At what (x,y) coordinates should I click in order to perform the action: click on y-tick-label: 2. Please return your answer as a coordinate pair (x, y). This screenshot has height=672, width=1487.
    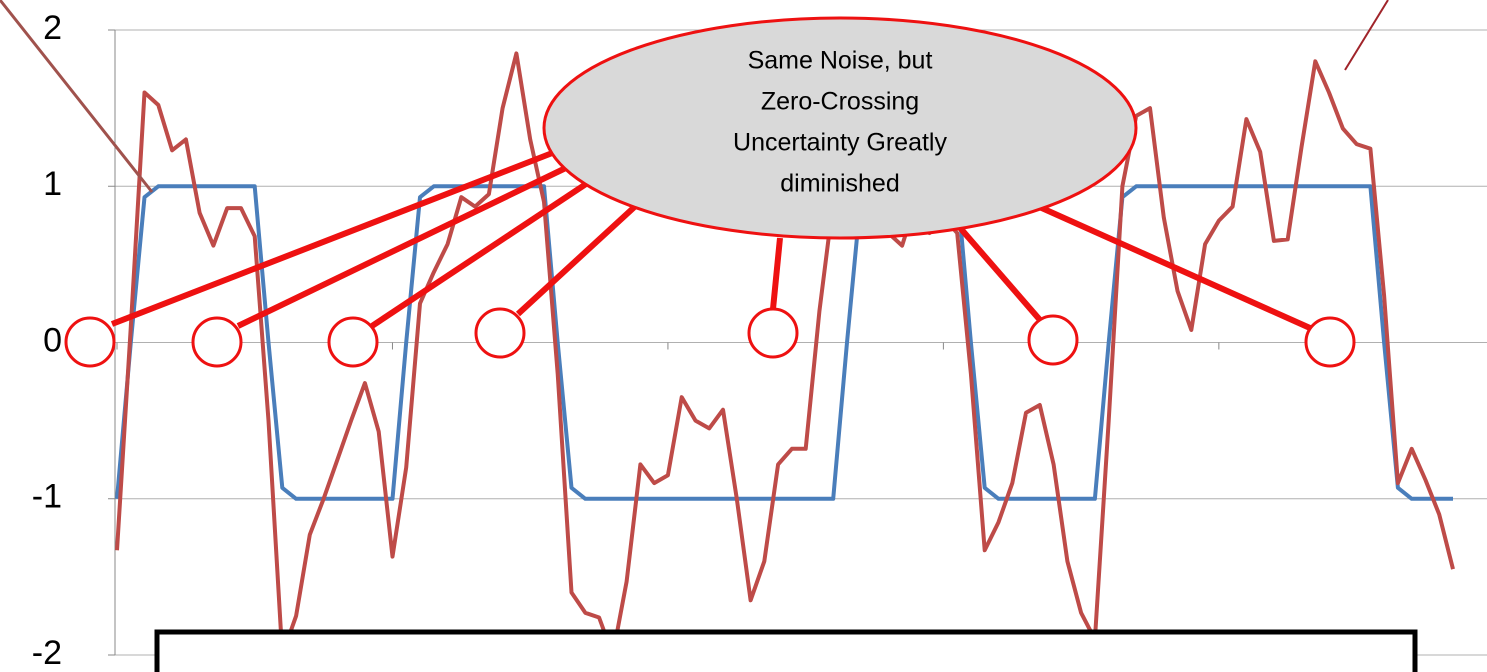
    Looking at the image, I should click on (52, 28).